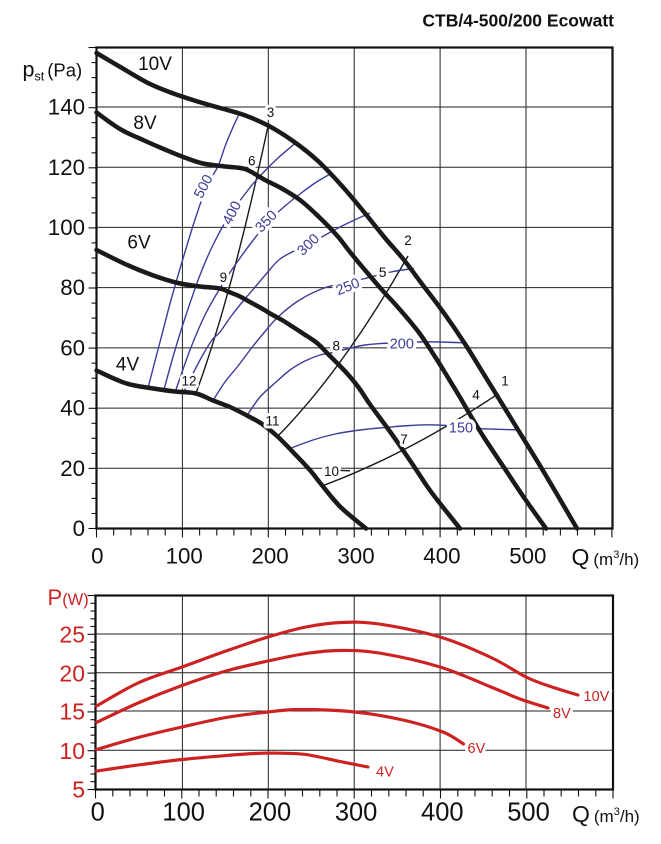 This screenshot has width=661, height=844. I want to click on svg-text: 7, so click(404, 439).